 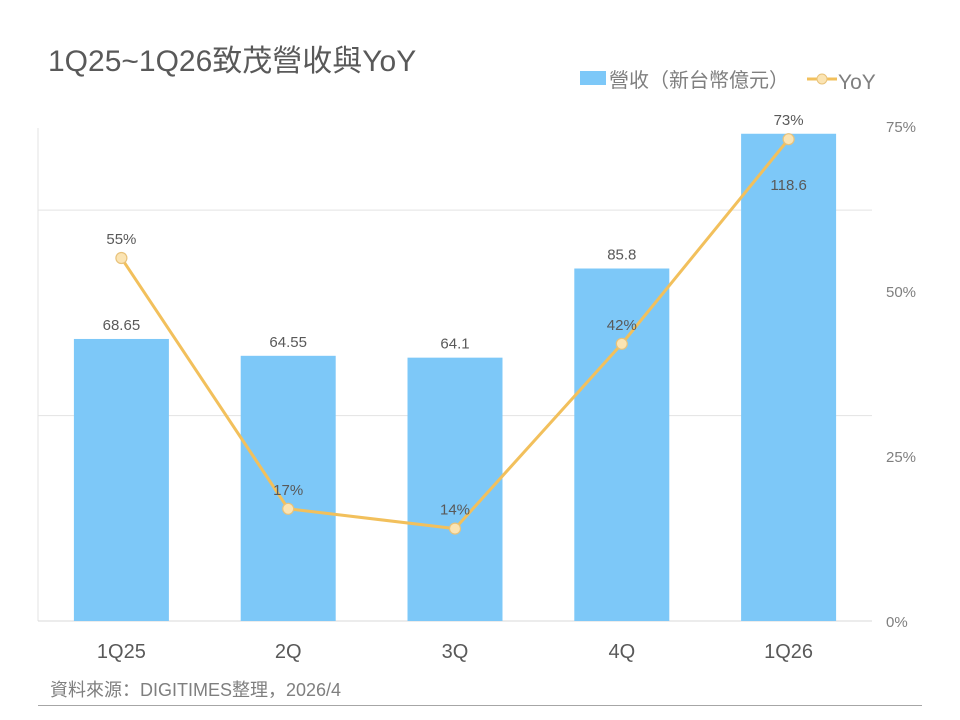 I want to click on chart-title: 1Q25~1Q26致茂營收與YoY, so click(x=232, y=61).